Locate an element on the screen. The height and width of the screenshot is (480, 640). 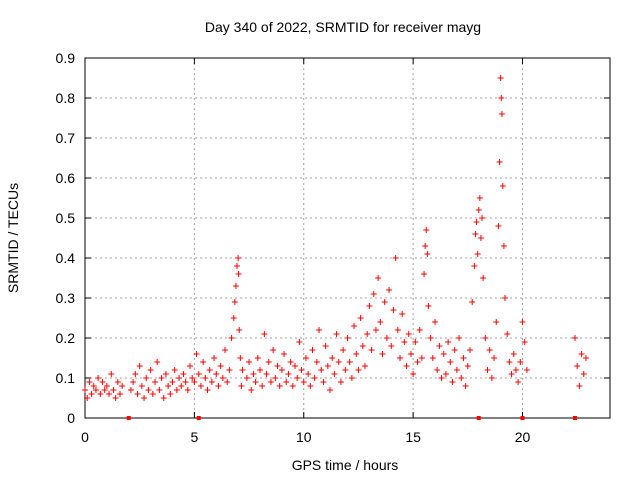
y-tick-label: 0.2 is located at coordinates (66, 338).